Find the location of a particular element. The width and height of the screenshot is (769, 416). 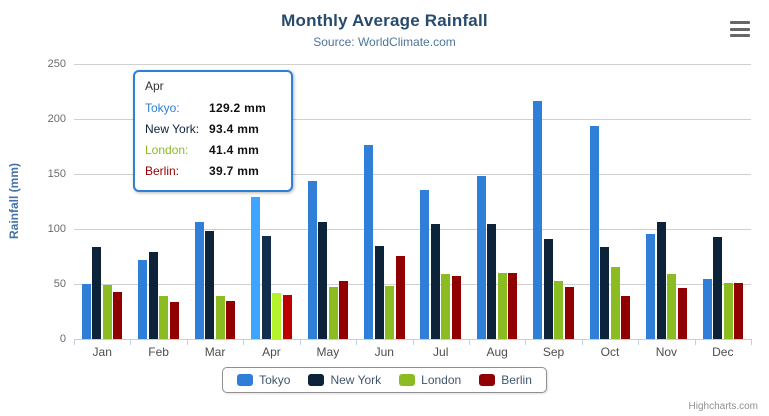

legend-label: New York is located at coordinates (356, 380).